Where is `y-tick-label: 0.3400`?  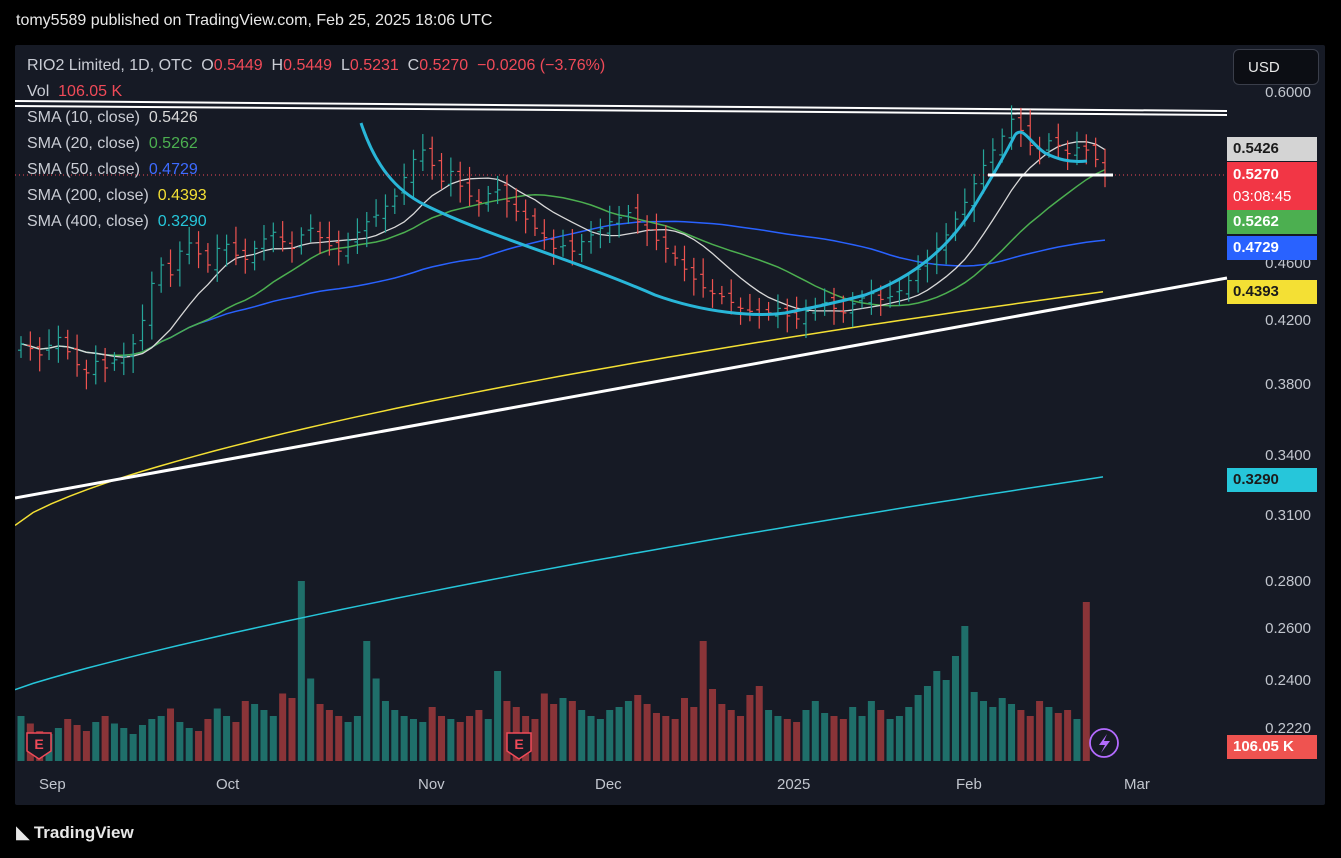
y-tick-label: 0.3400 is located at coordinates (1288, 455).